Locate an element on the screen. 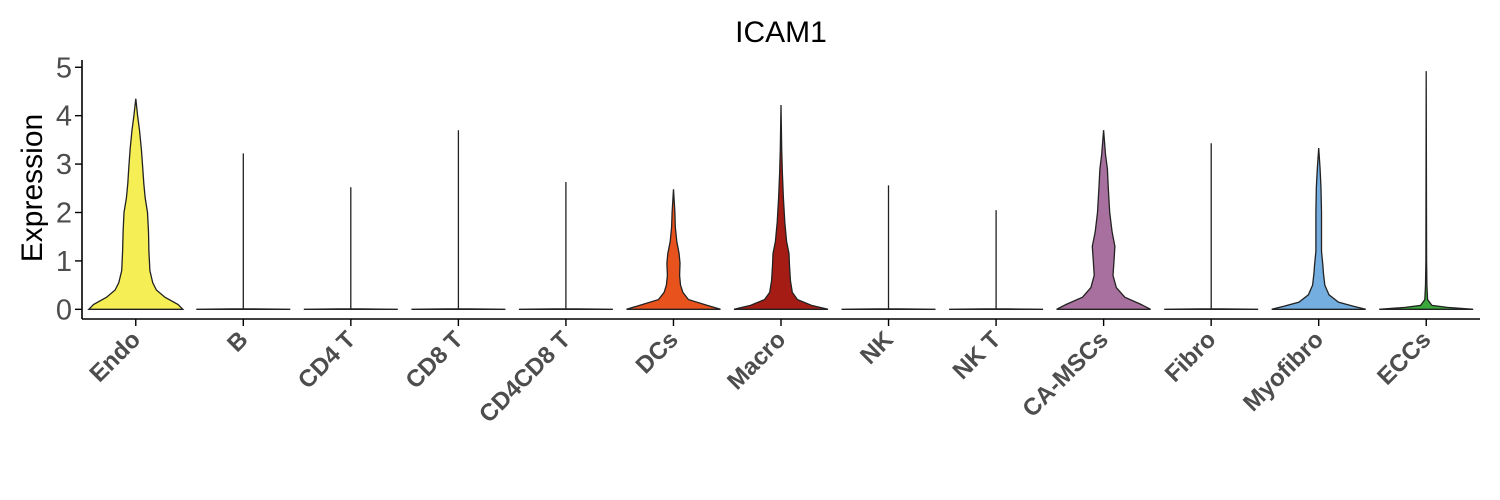 The height and width of the screenshot is (500, 1500). y-tick-label: 5 is located at coordinates (64, 68).